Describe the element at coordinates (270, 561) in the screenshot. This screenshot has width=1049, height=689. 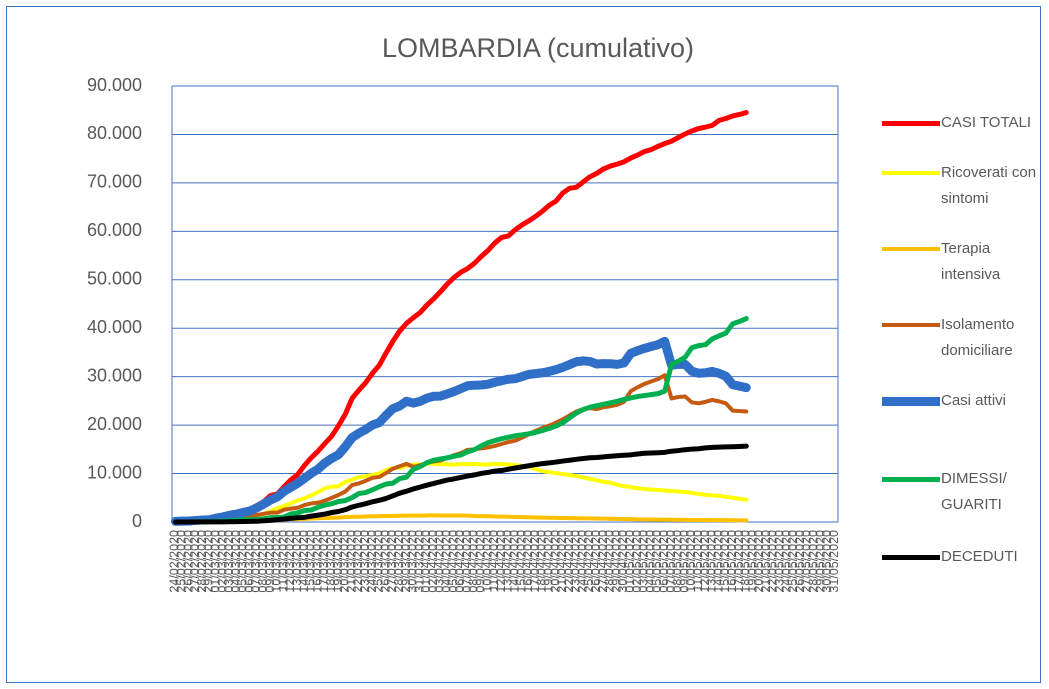
I see `x-tick-label: 09/03/2020` at that location.